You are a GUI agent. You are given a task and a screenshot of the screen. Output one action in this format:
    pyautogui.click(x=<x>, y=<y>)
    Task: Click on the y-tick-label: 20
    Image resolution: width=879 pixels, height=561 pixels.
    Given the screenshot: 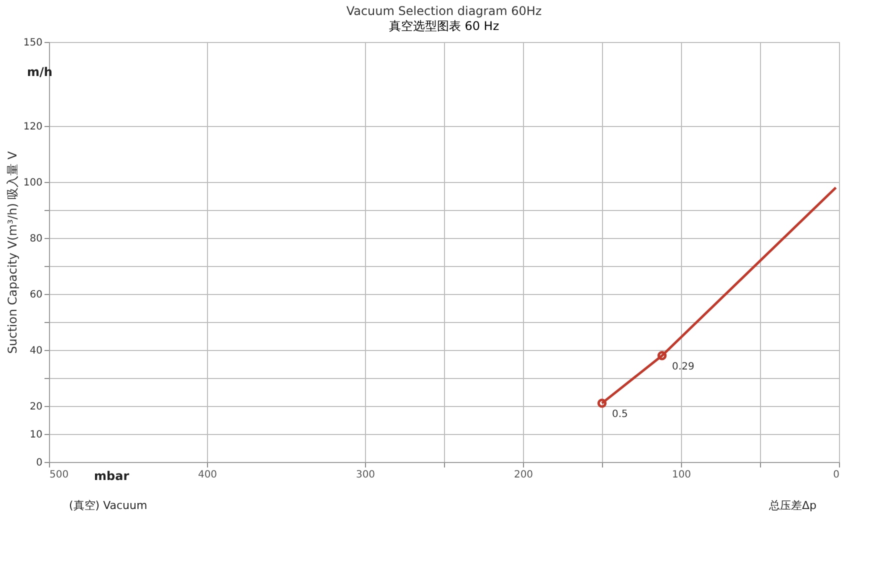 What is the action you would take?
    pyautogui.click(x=36, y=407)
    